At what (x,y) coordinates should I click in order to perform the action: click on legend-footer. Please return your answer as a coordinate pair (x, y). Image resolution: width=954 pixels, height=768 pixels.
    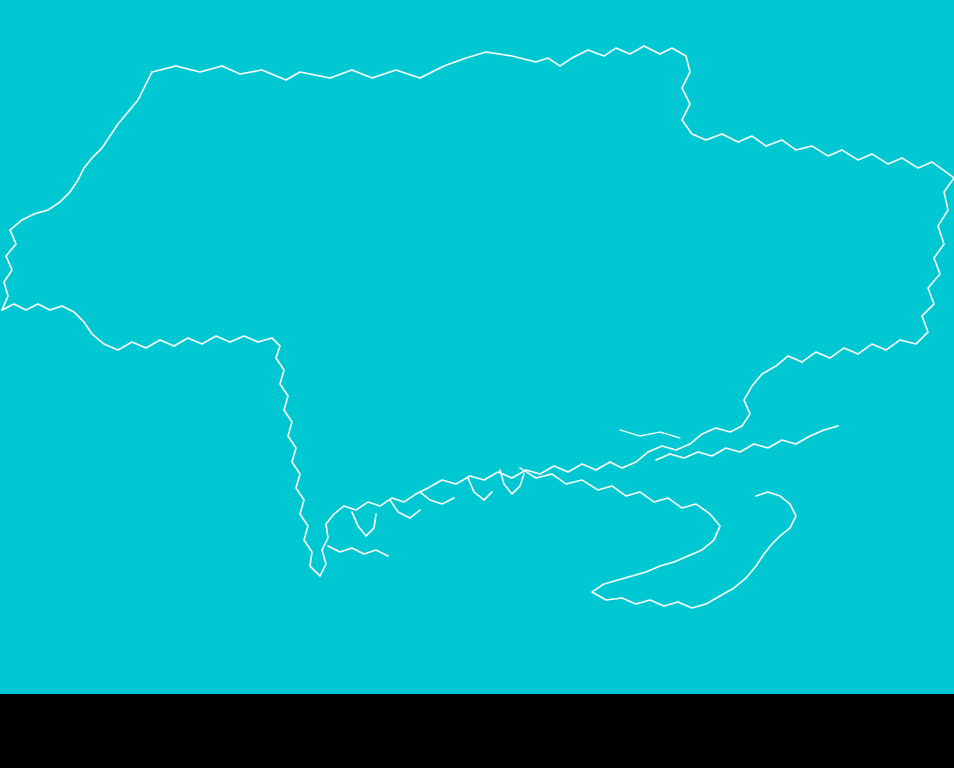
    Looking at the image, I should click on (477, 731).